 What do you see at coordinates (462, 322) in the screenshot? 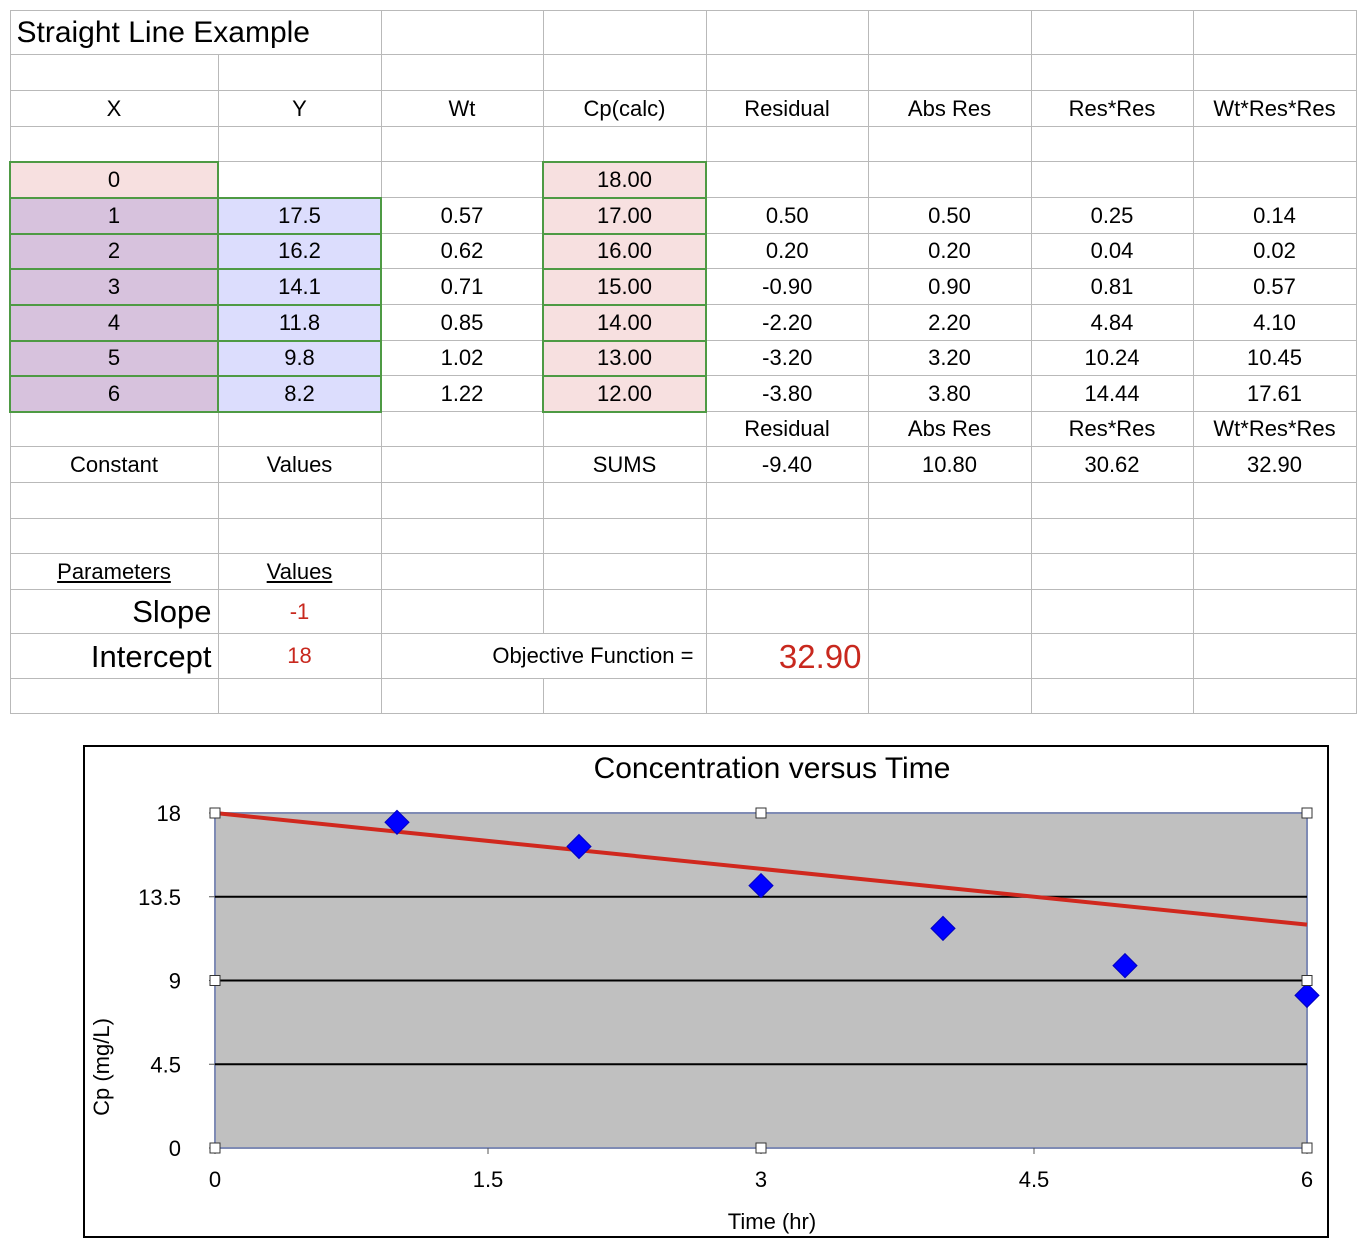
I see `wt-cell: 0.85` at bounding box center [462, 322].